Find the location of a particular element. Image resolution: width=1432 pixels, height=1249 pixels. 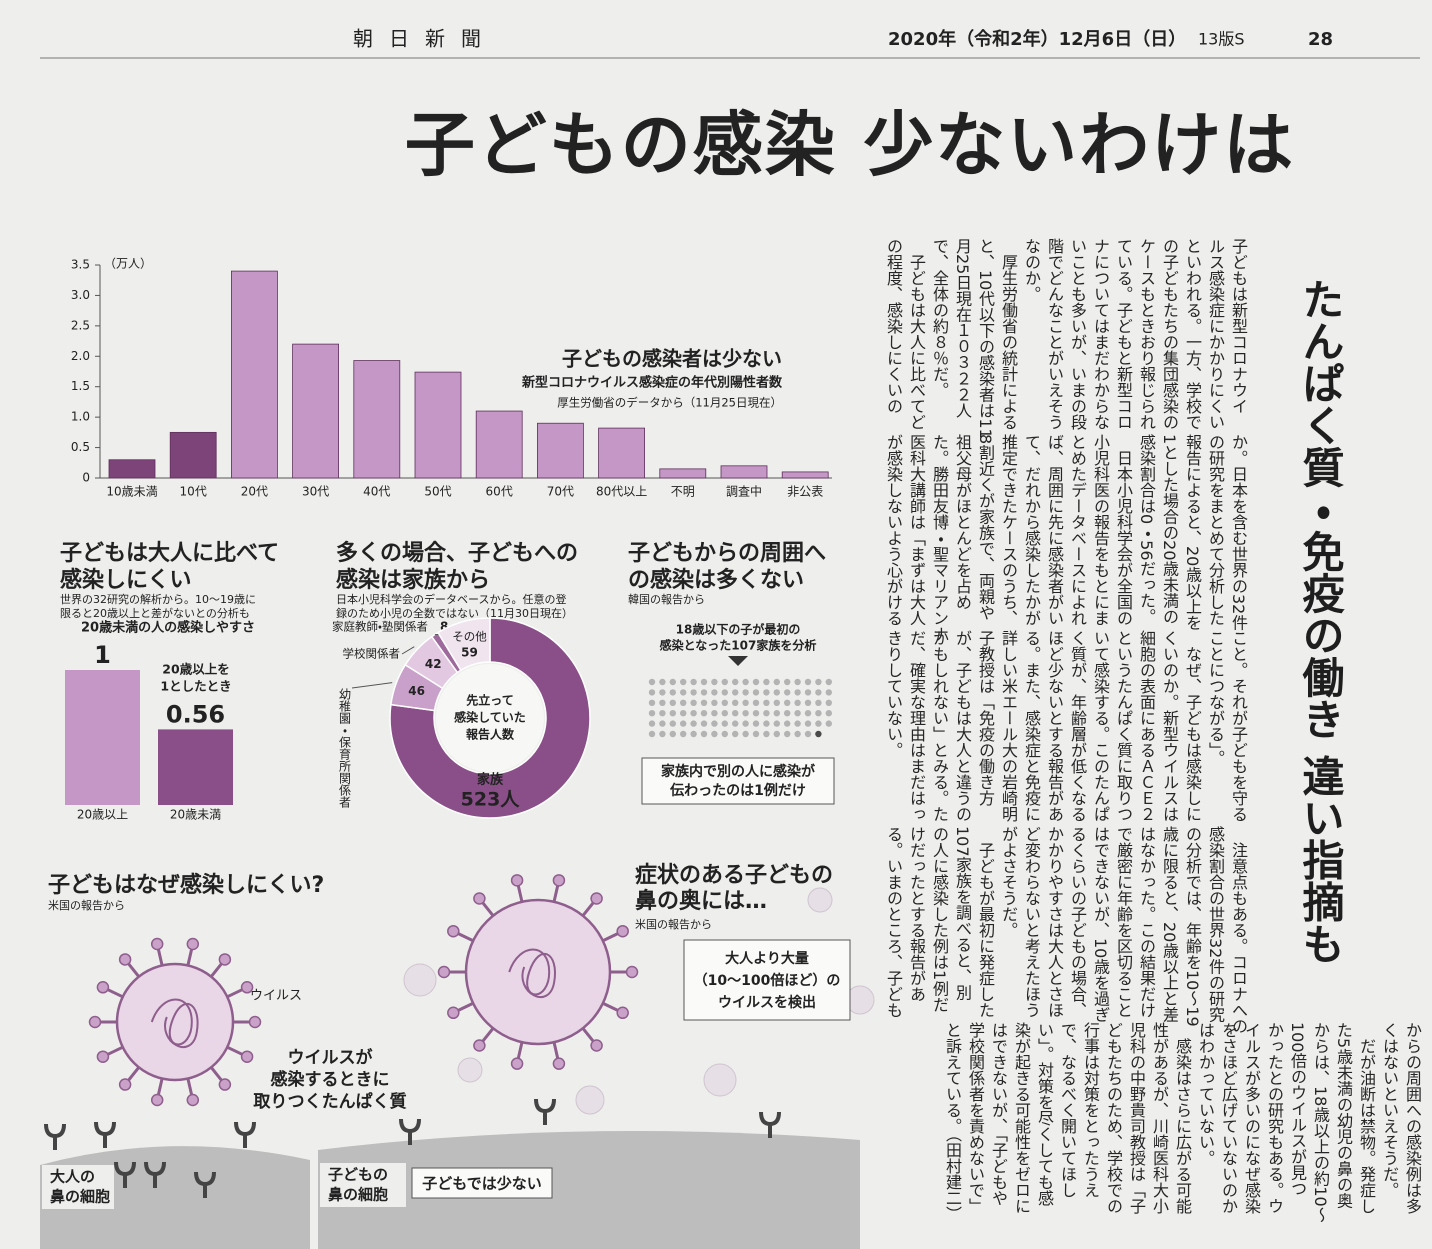

y-tick-label: 0 is located at coordinates (86, 478).